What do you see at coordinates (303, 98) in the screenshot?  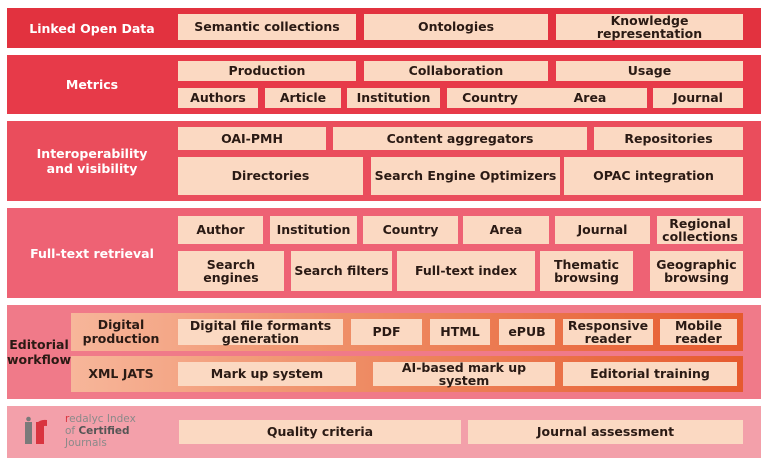 I see `box-article: Article` at bounding box center [303, 98].